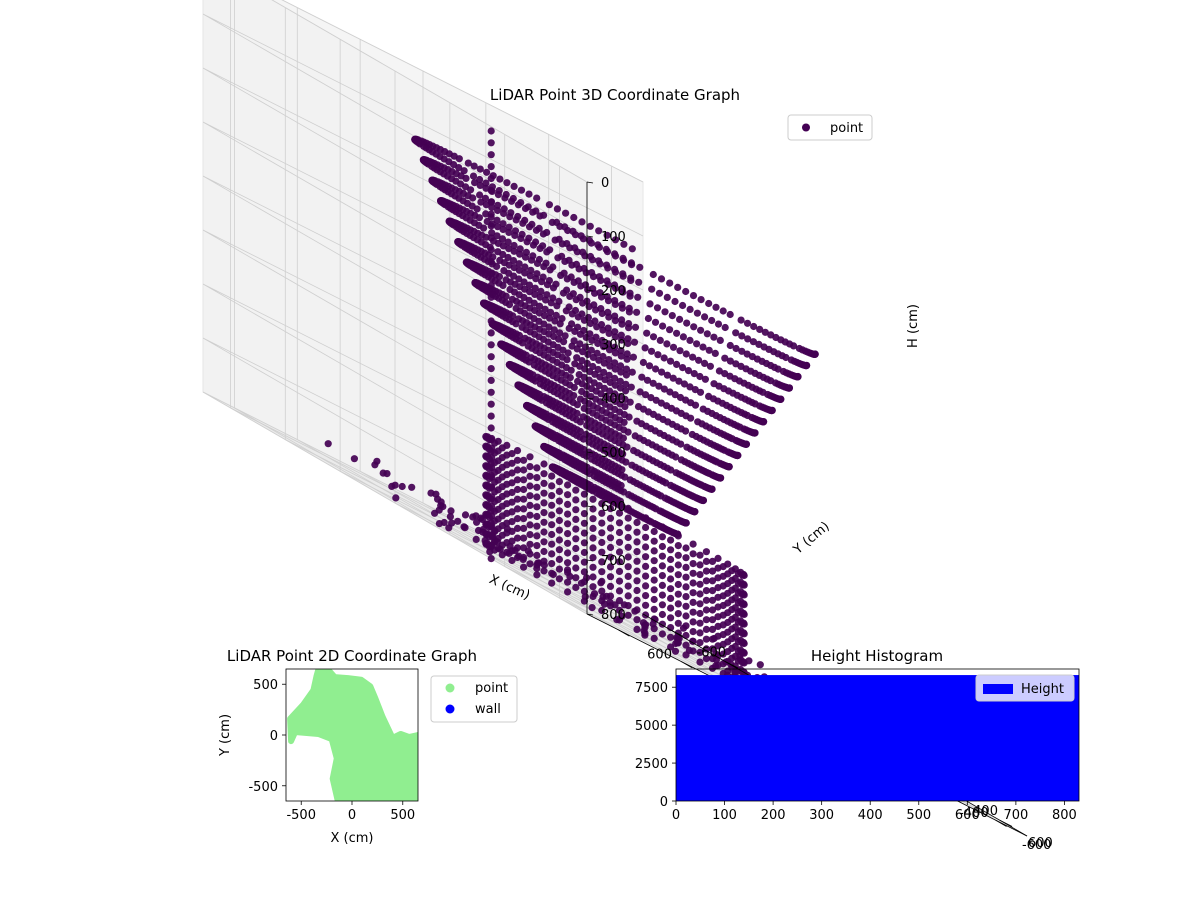  I want to click on z-tick-label: 0, so click(605, 183).